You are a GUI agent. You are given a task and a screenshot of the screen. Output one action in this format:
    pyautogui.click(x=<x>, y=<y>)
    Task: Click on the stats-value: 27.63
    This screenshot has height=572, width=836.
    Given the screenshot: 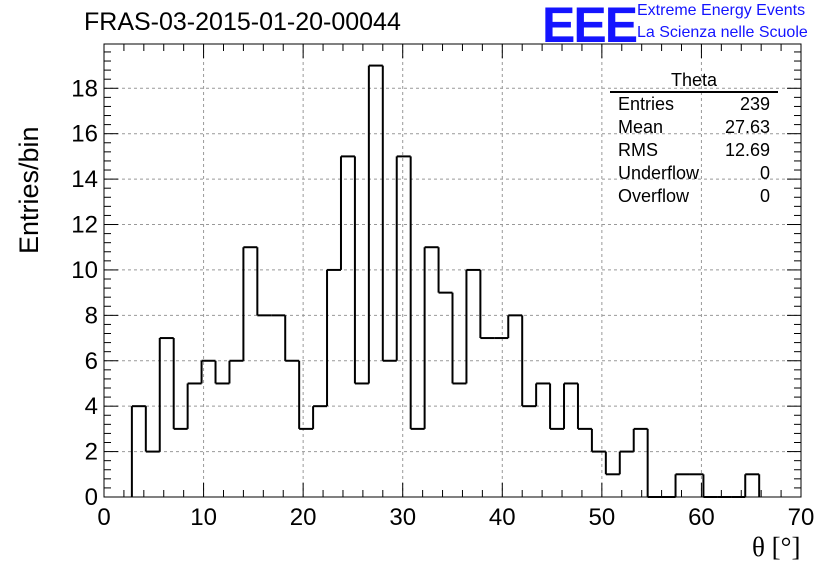 What is the action you would take?
    pyautogui.click(x=747, y=127)
    